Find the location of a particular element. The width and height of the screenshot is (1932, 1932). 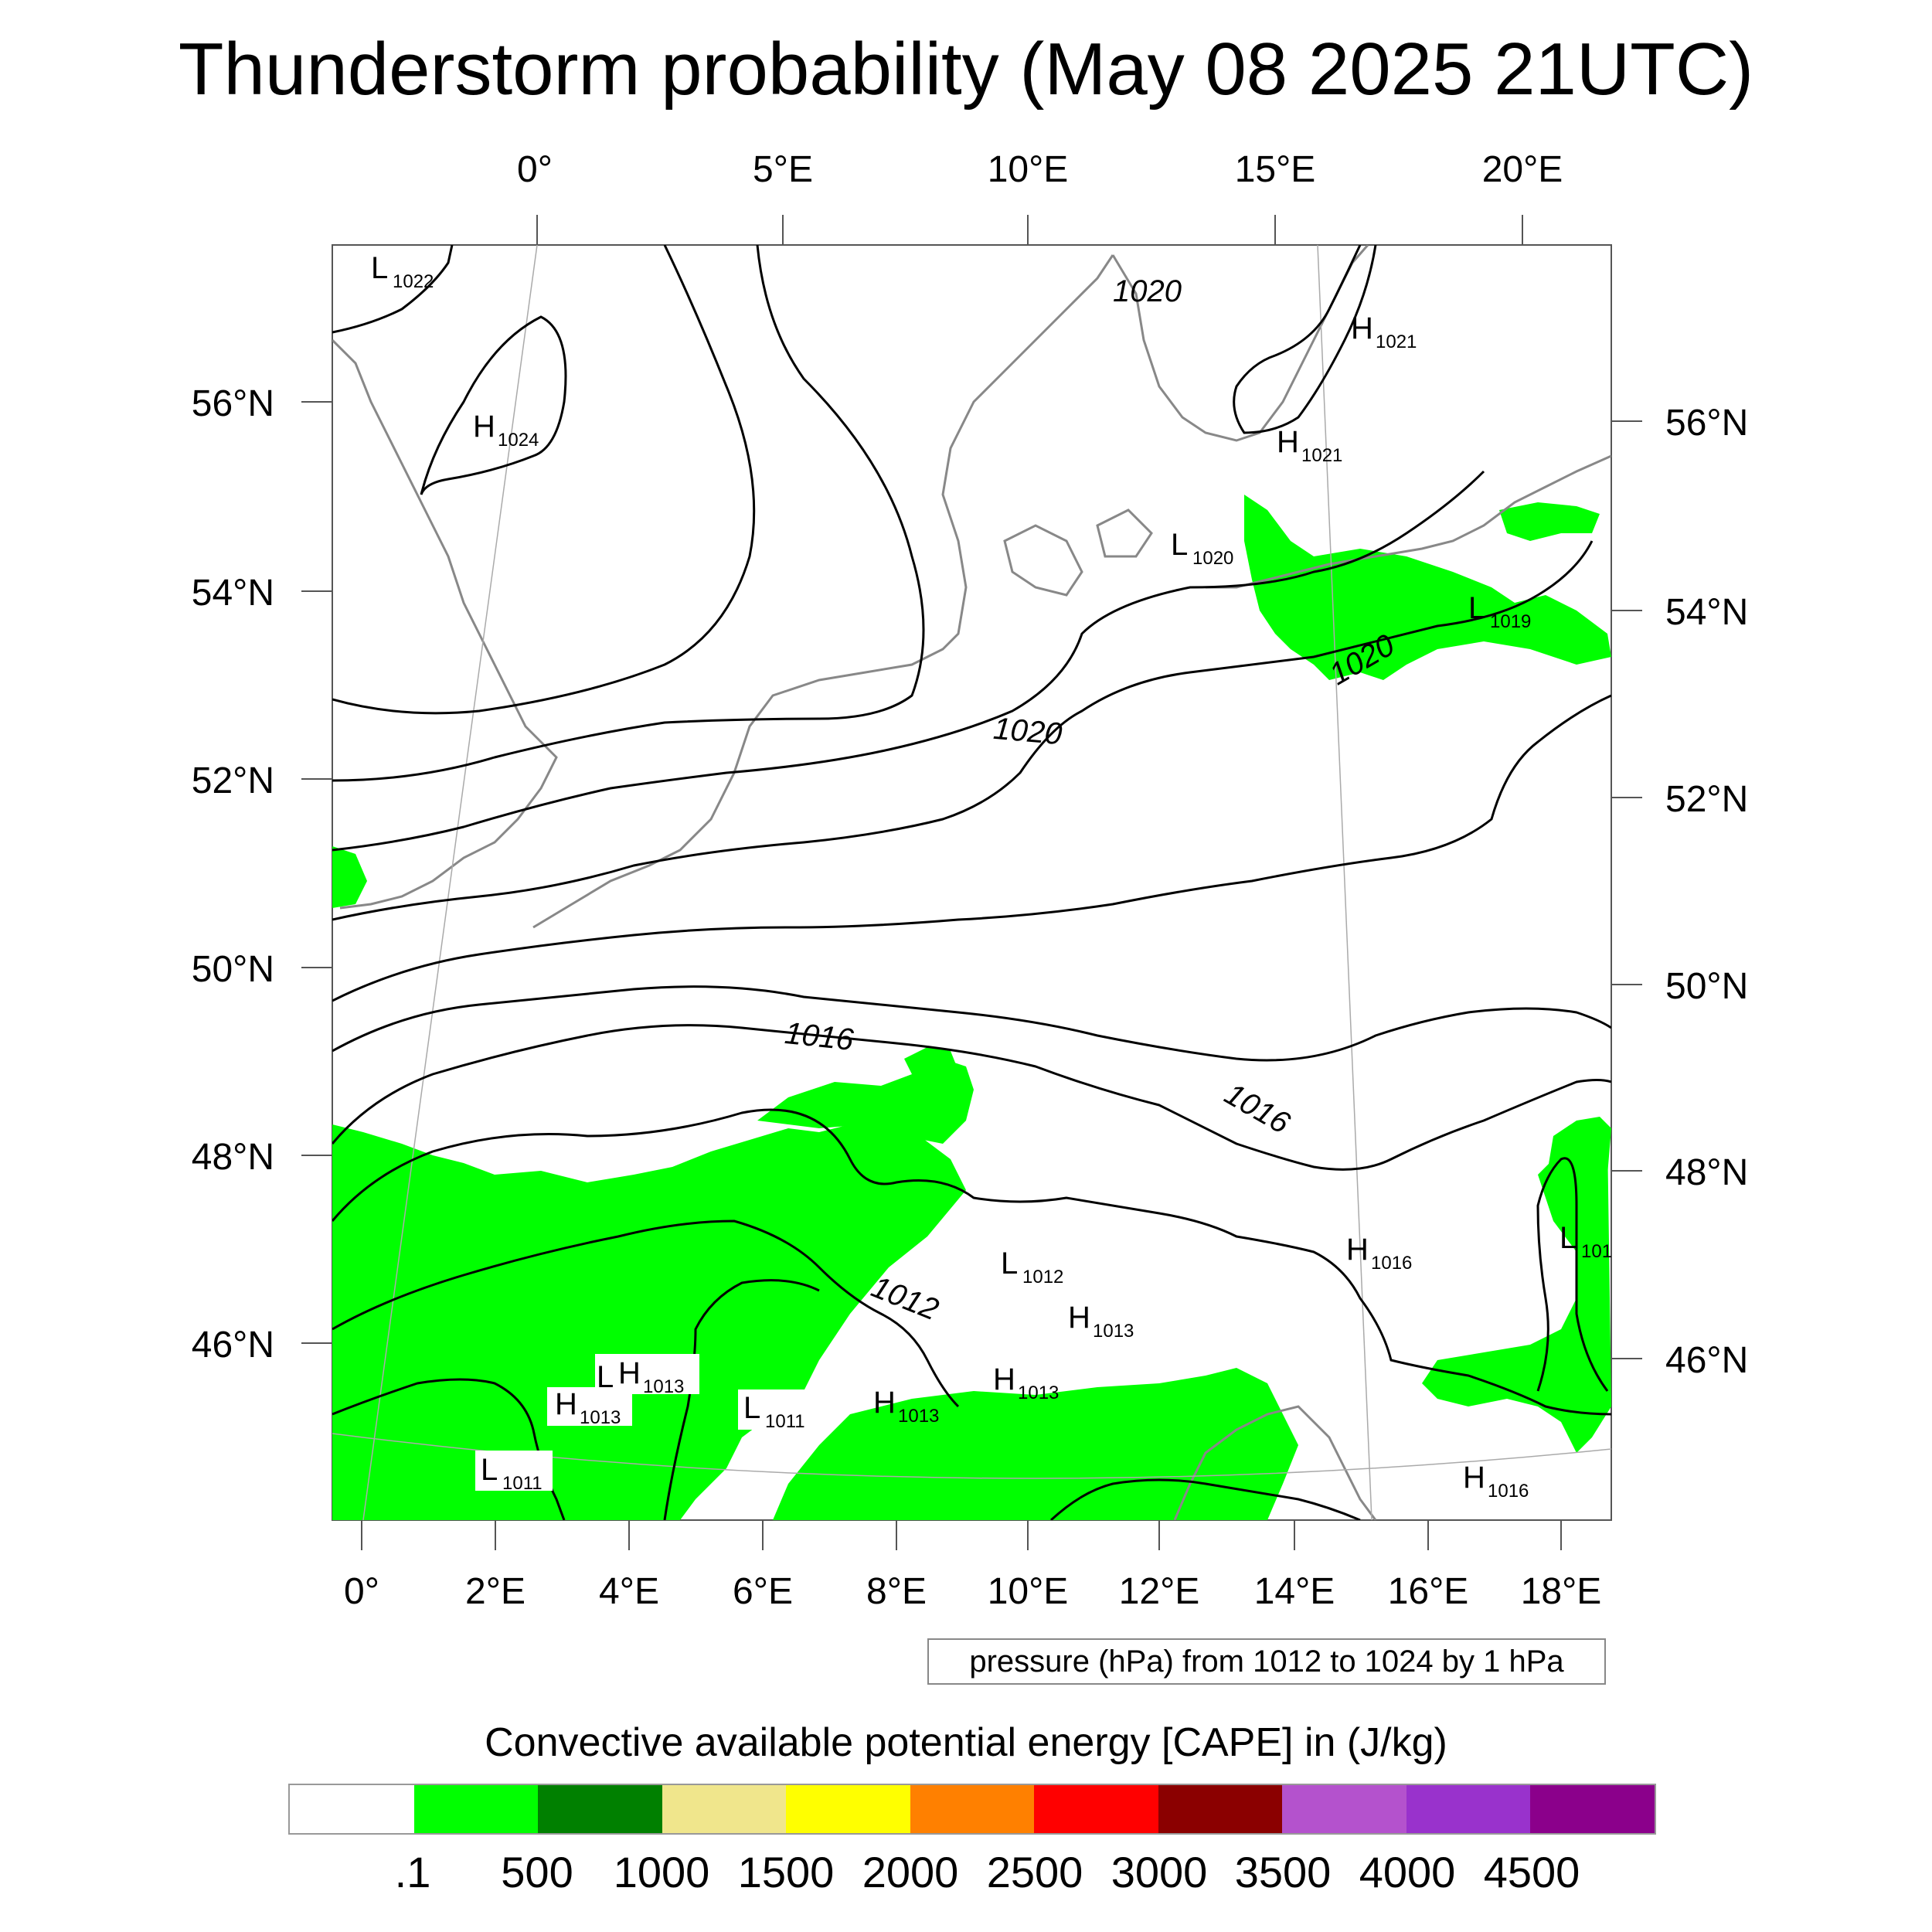

britain-east-coast is located at coordinates (445, 624).